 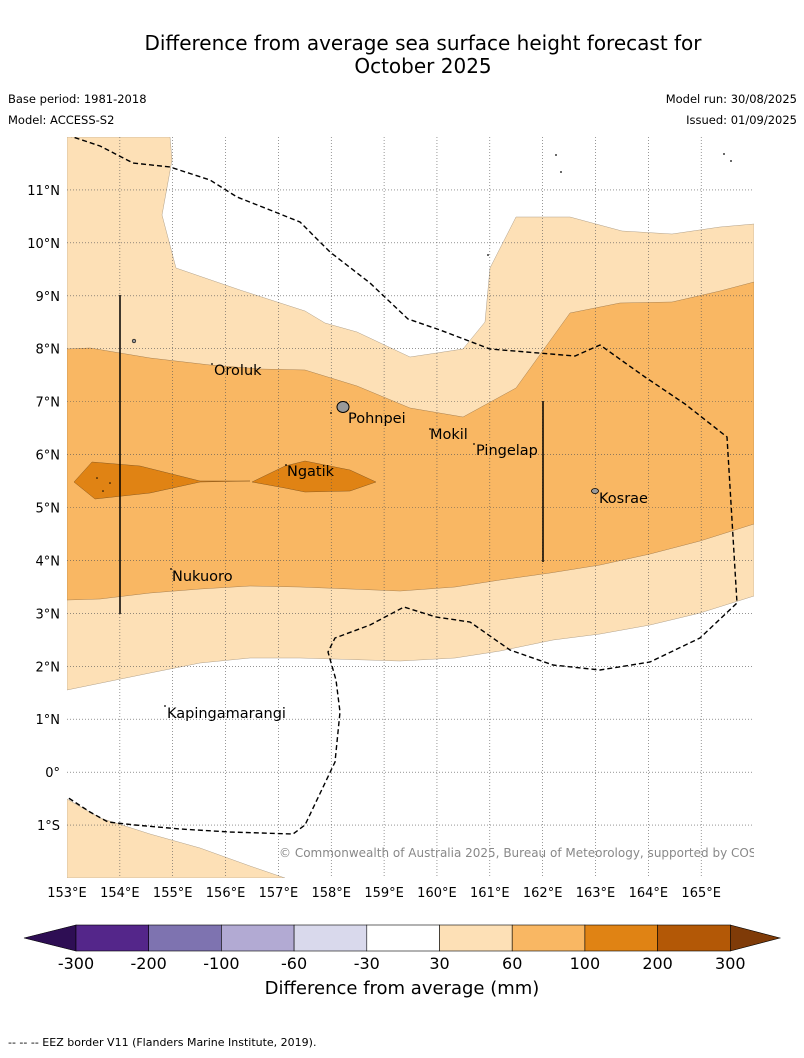 I want to click on colorbar-tick: -60, so click(x=294, y=963).